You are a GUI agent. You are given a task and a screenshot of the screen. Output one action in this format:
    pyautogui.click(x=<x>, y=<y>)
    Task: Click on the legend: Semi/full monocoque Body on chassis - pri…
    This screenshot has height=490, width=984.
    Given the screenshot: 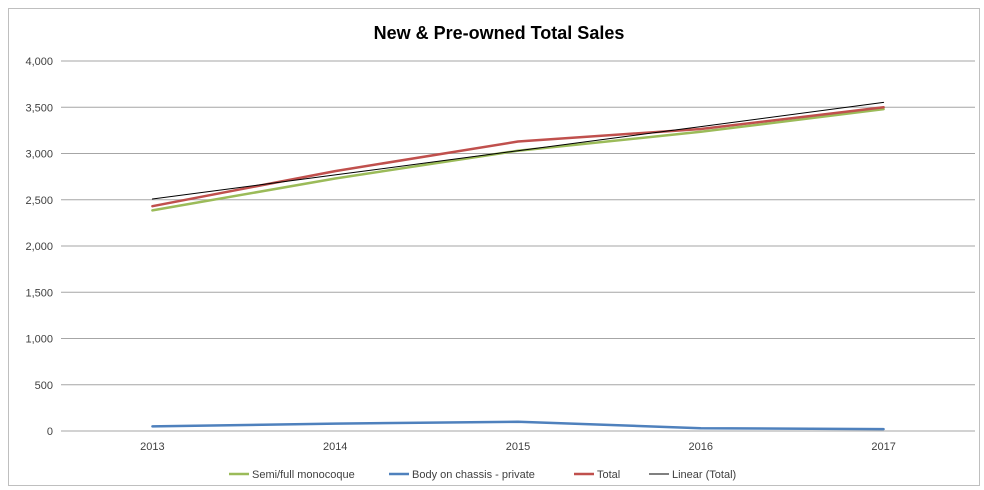 What is the action you would take?
    pyautogui.click(x=482, y=475)
    